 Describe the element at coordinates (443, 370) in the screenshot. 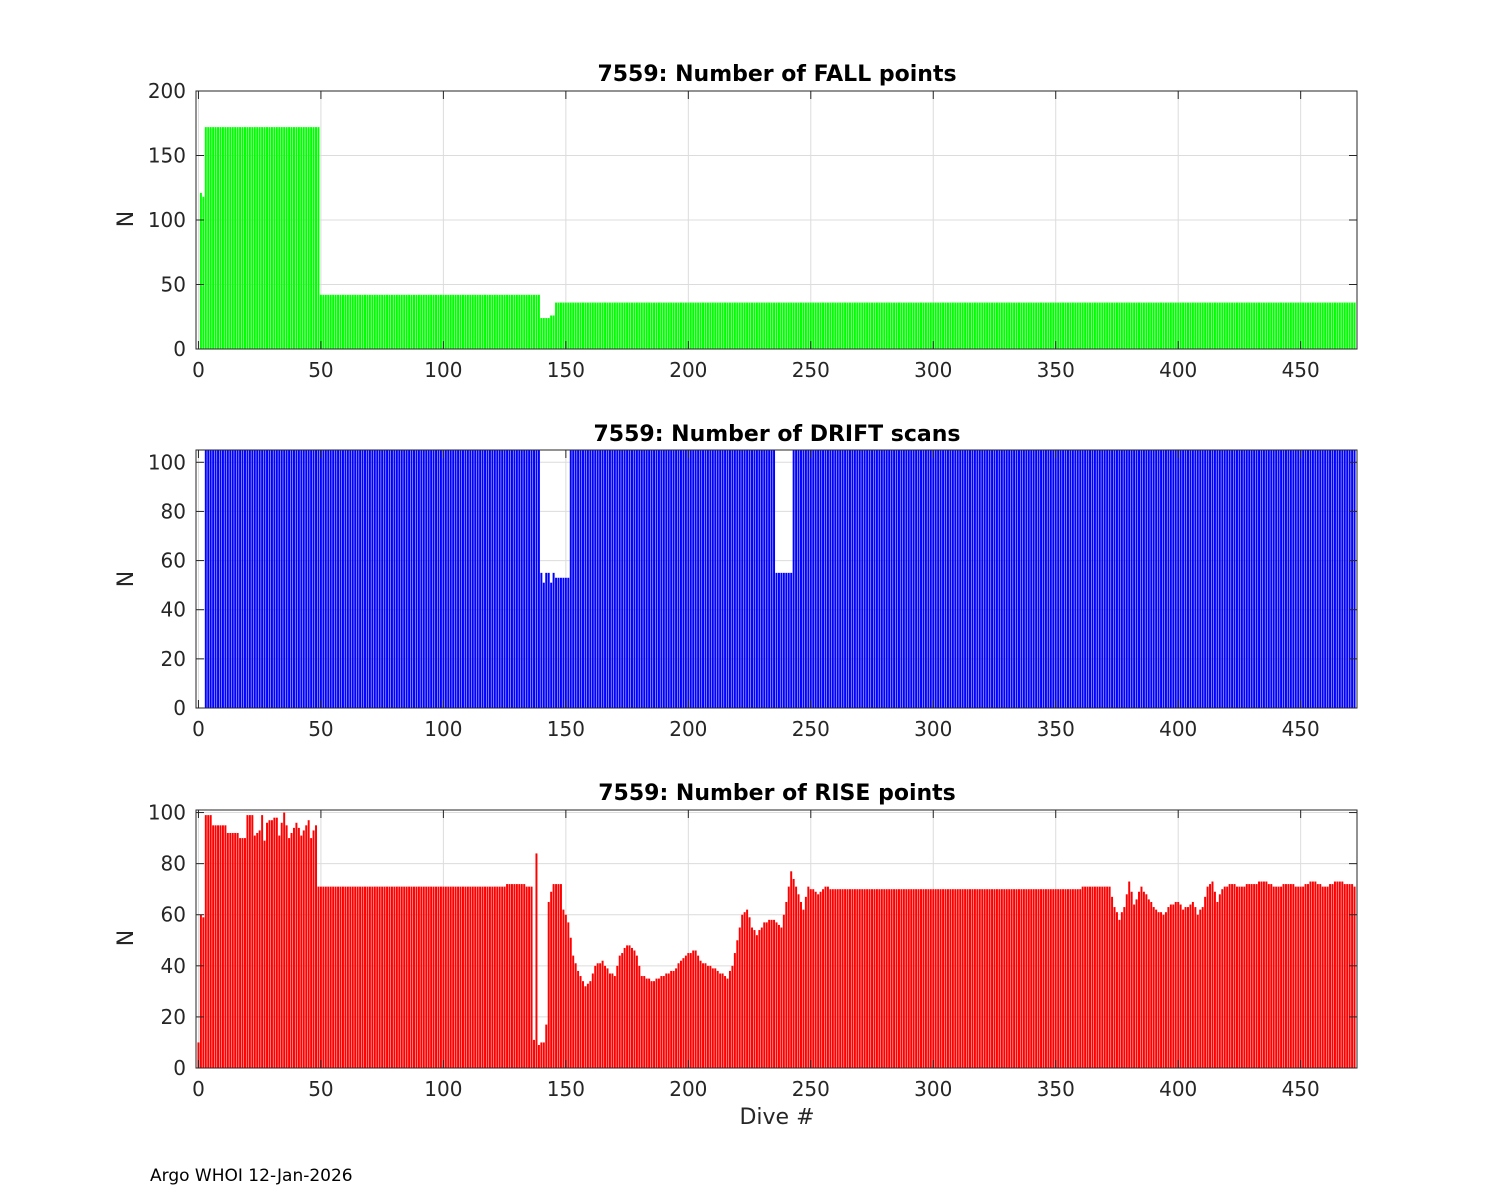

I see `x-tick-label: 100` at that location.